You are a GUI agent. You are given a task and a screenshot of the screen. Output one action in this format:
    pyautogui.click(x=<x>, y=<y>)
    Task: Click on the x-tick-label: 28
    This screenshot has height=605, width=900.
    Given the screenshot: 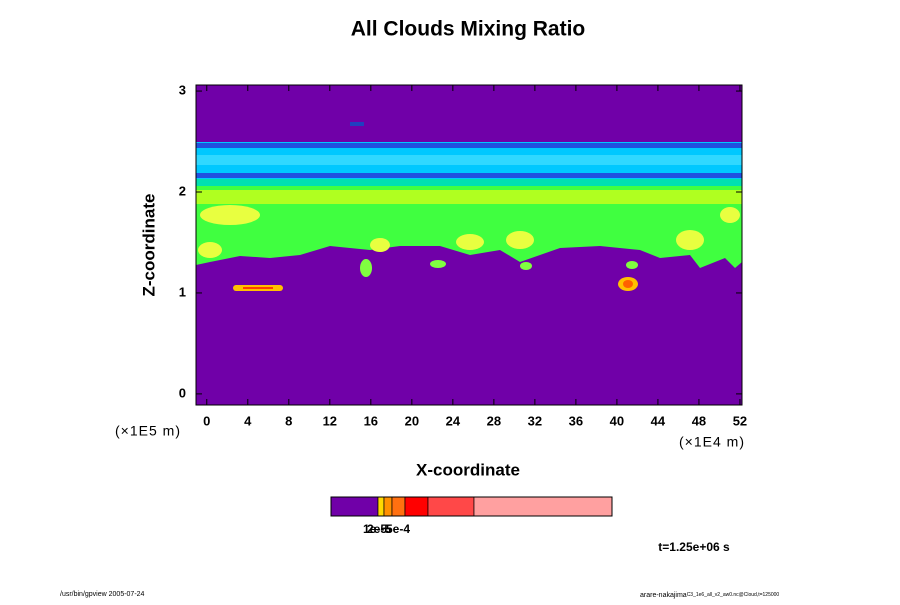 What is the action you would take?
    pyautogui.click(x=494, y=420)
    